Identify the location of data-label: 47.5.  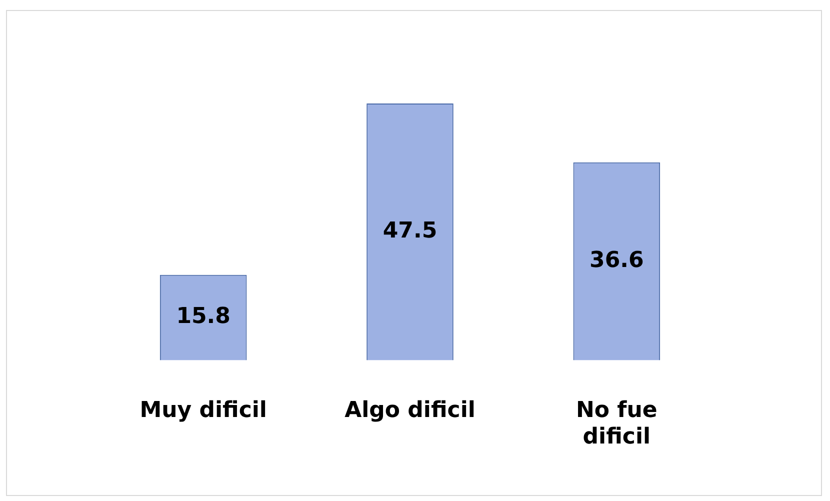
(410, 231).